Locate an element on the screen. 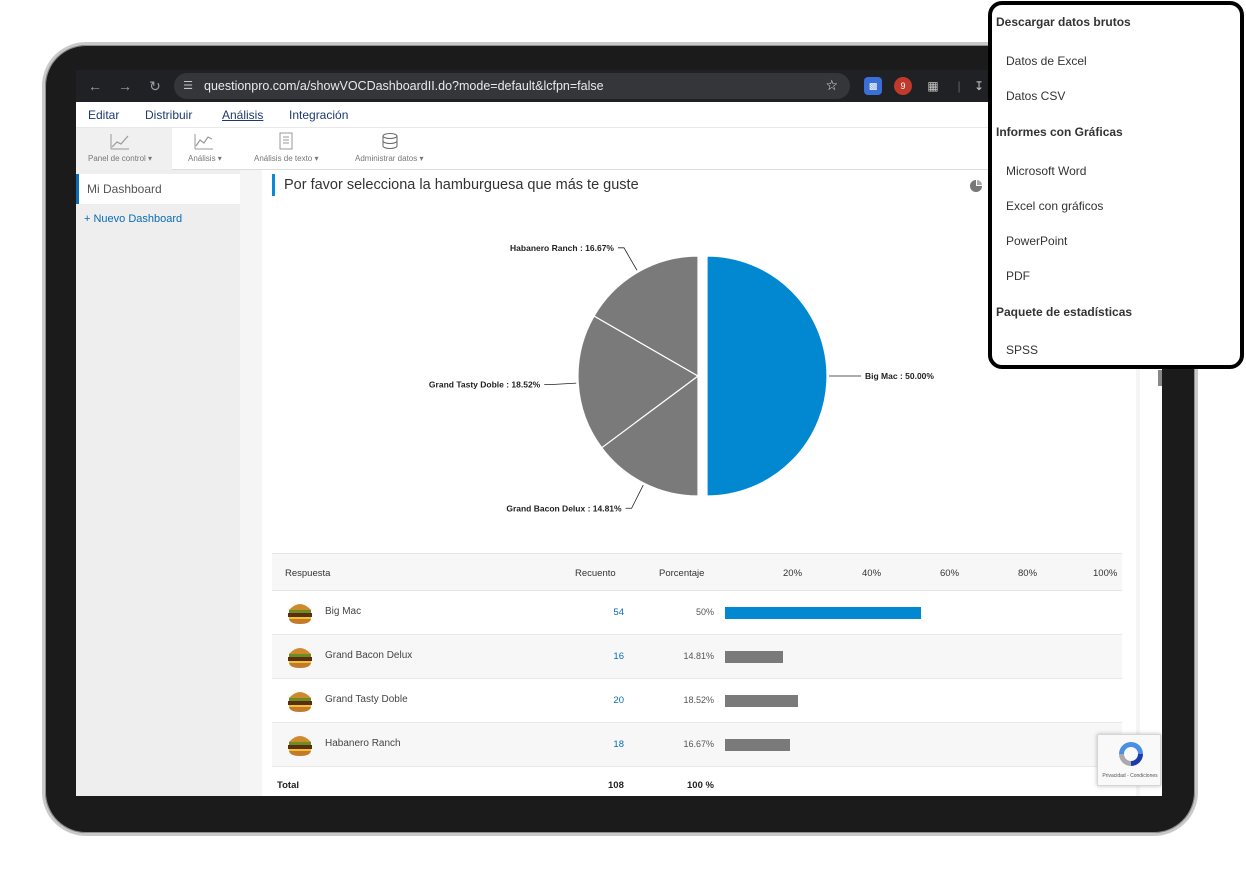 This screenshot has height=891, width=1246. tool-panel-de-control: Panel de control ▾ is located at coordinates (124, 149).